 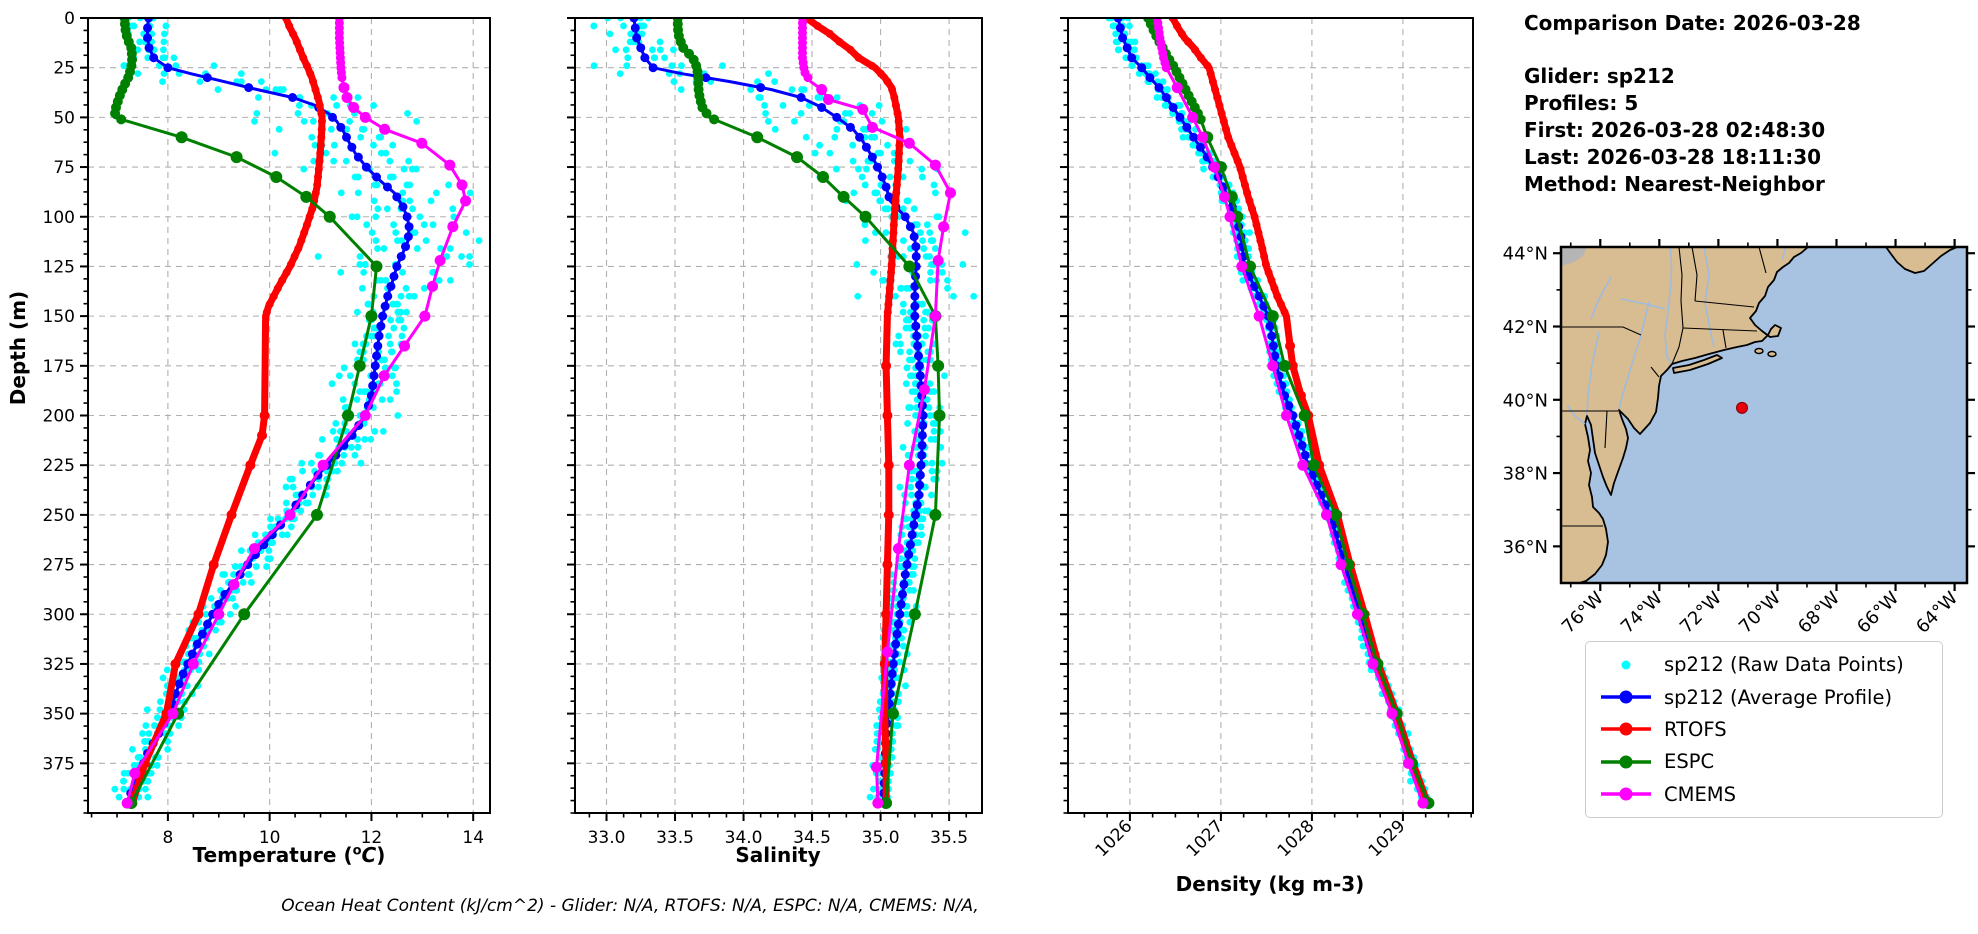 What do you see at coordinates (1626, 665) in the screenshot?
I see `legend-dot-marker-icon` at bounding box center [1626, 665].